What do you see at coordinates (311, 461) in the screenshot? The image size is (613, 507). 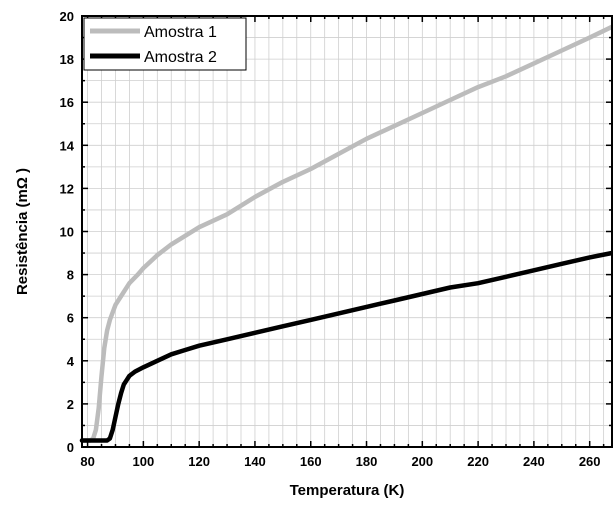 I see `x-tick-label: 160` at bounding box center [311, 461].